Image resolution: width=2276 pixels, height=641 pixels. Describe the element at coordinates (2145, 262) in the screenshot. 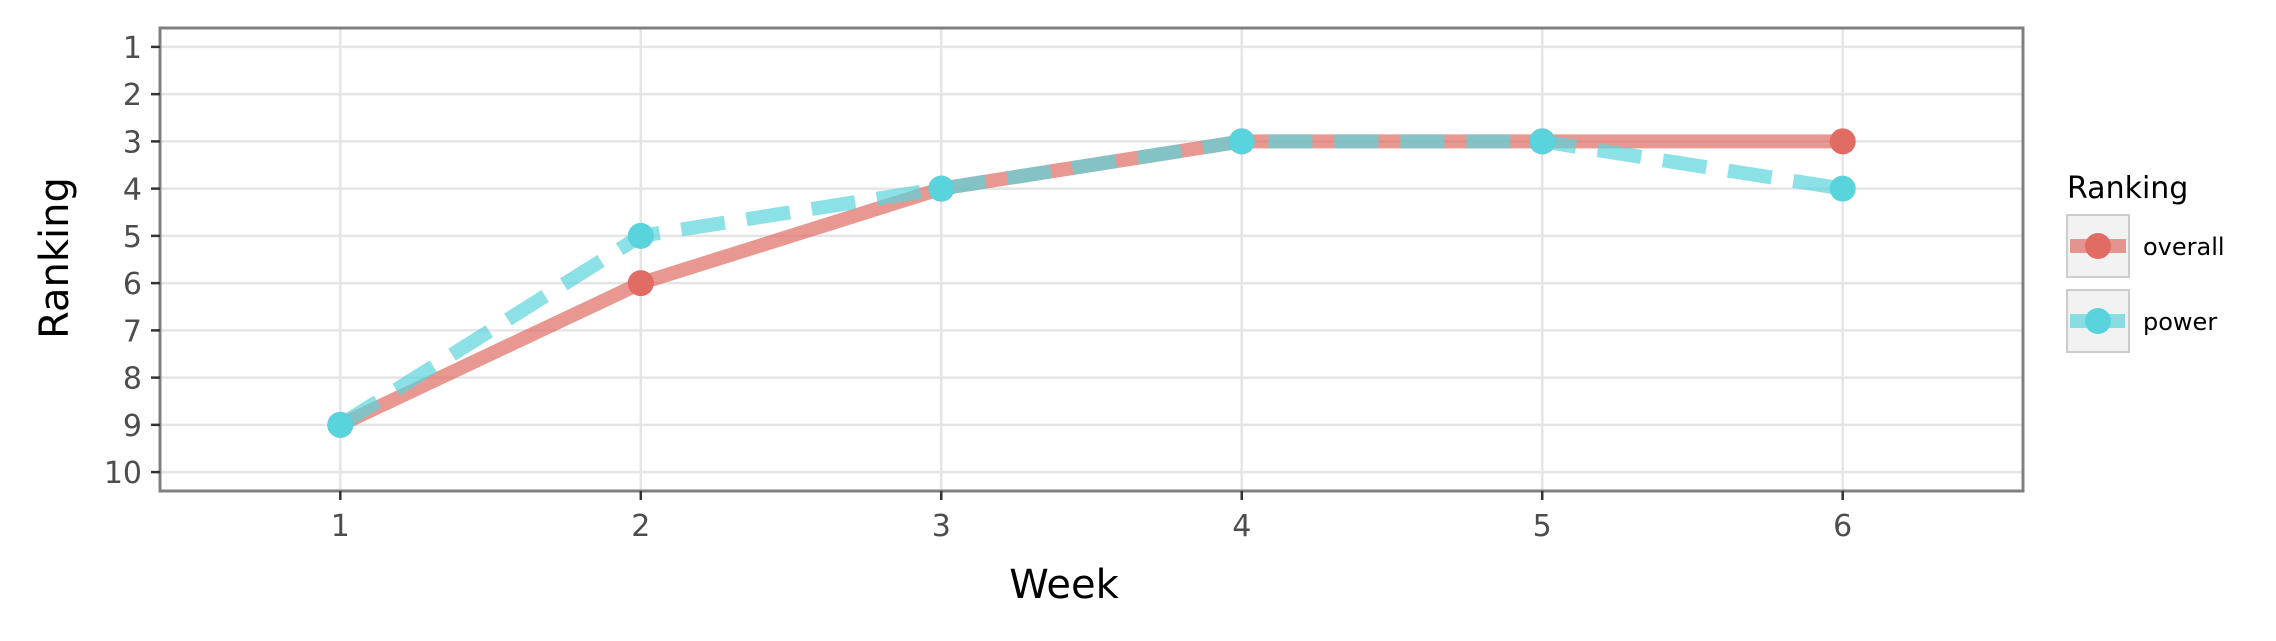

I see `legend: Ranking overall power` at that location.